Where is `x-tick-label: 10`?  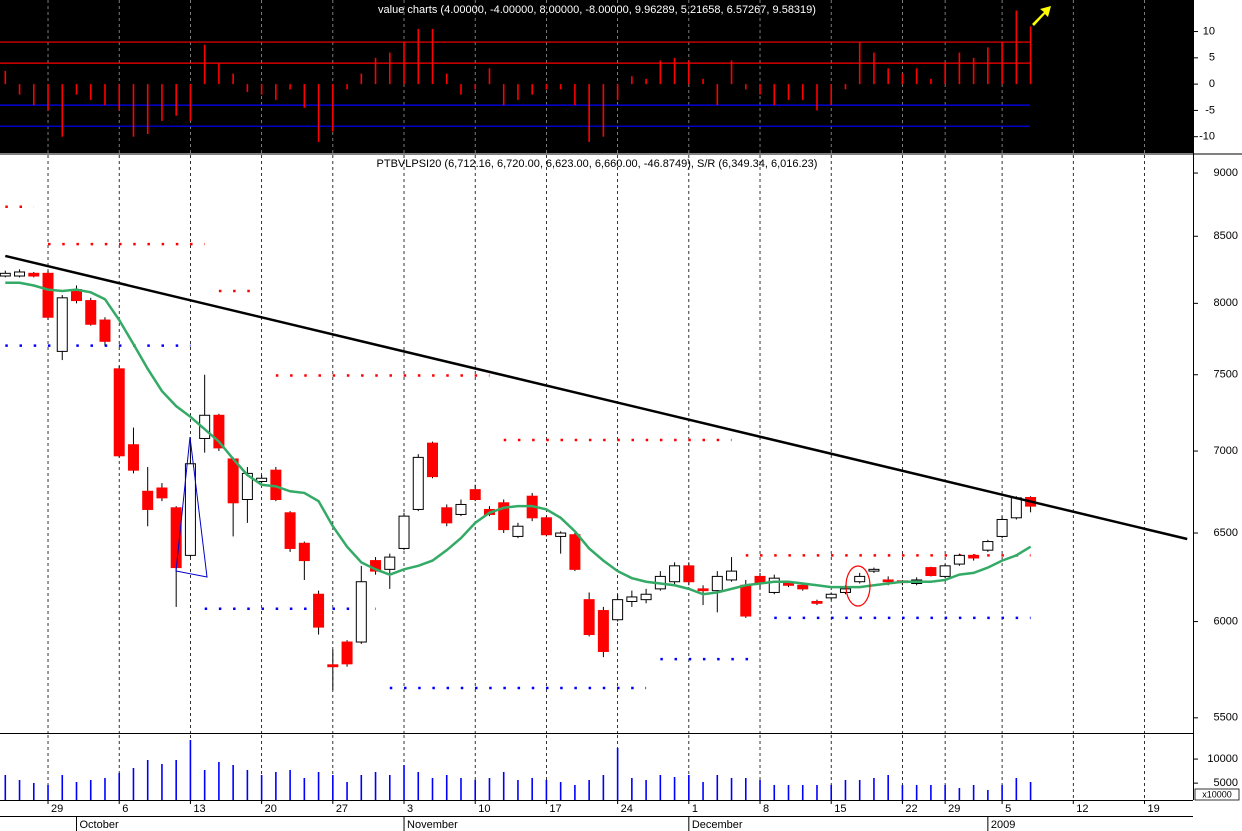 x-tick-label: 10 is located at coordinates (484, 809).